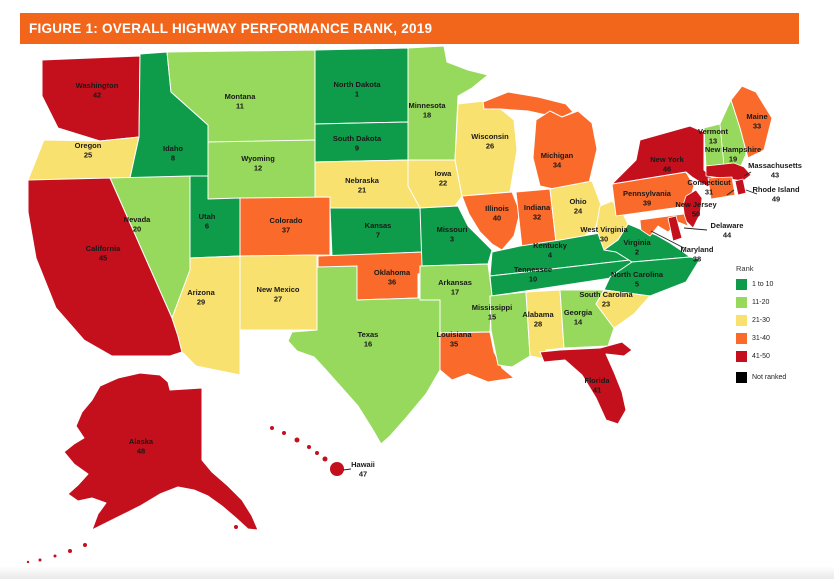 This screenshot has width=834, height=579. Describe the element at coordinates (721, 188) in the screenshot. I see `state-connecticut` at that location.